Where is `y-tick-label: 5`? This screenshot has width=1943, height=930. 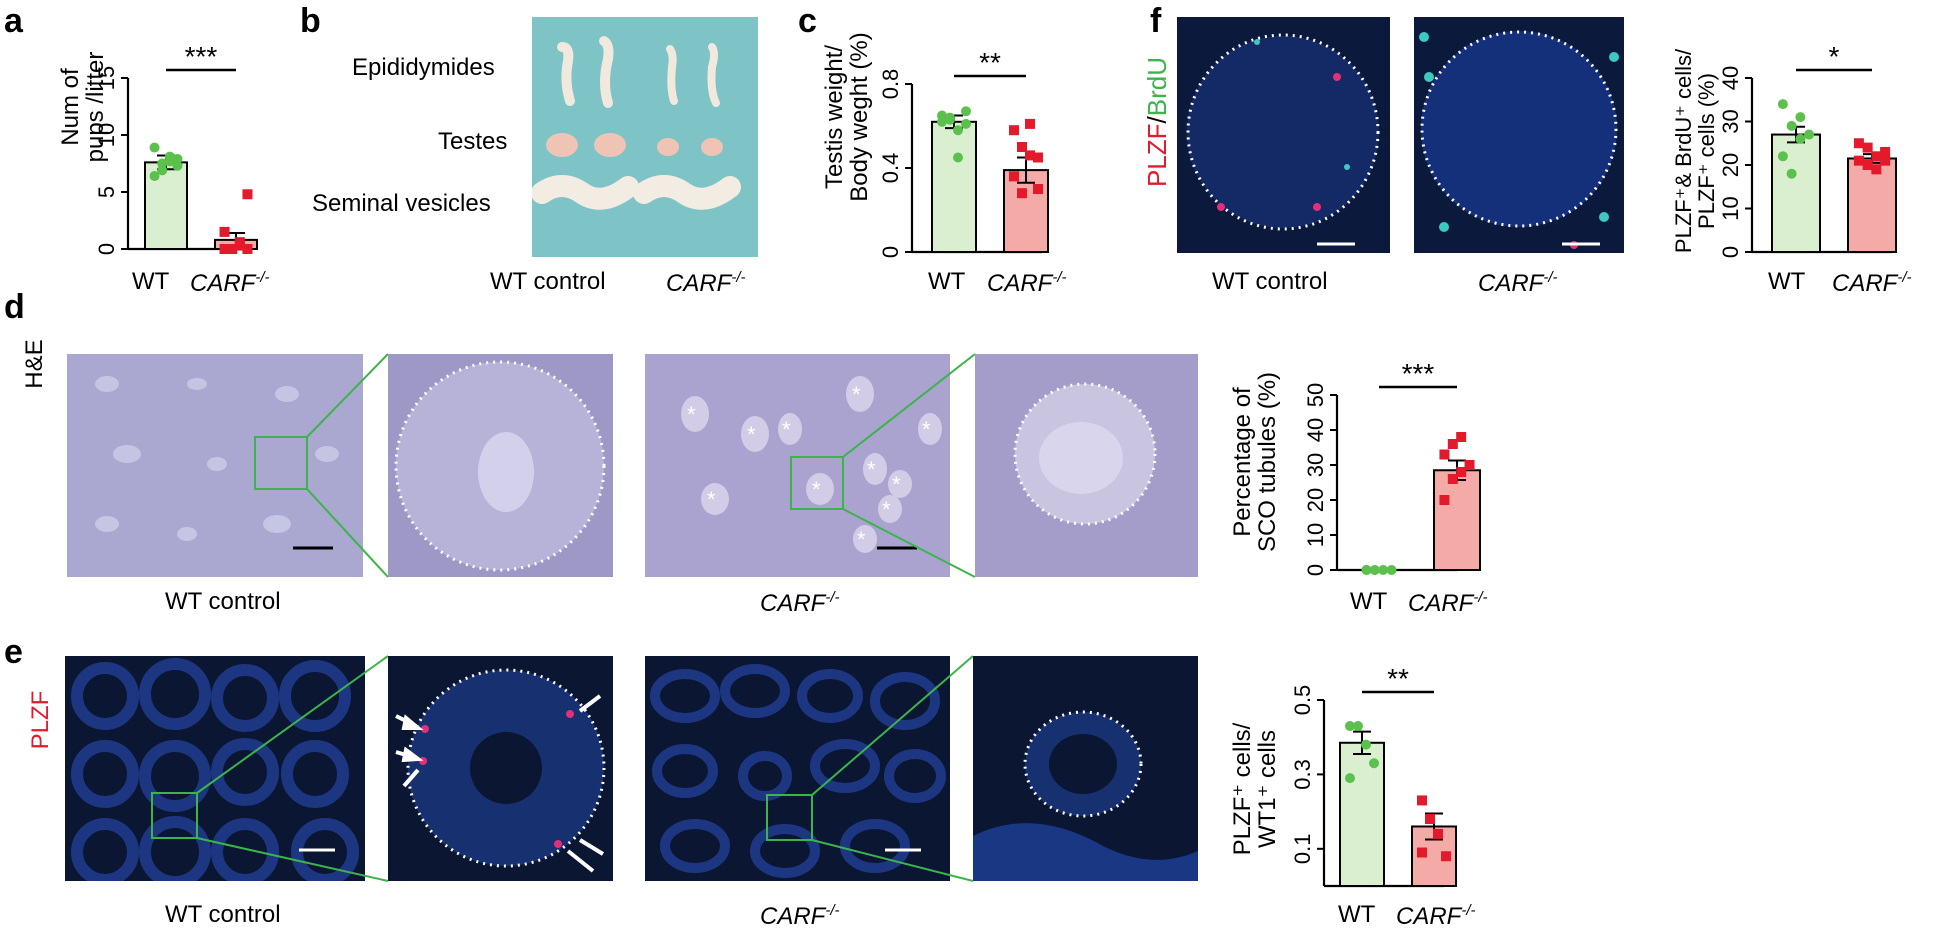
y-tick-label: 5 is located at coordinates (106, 192).